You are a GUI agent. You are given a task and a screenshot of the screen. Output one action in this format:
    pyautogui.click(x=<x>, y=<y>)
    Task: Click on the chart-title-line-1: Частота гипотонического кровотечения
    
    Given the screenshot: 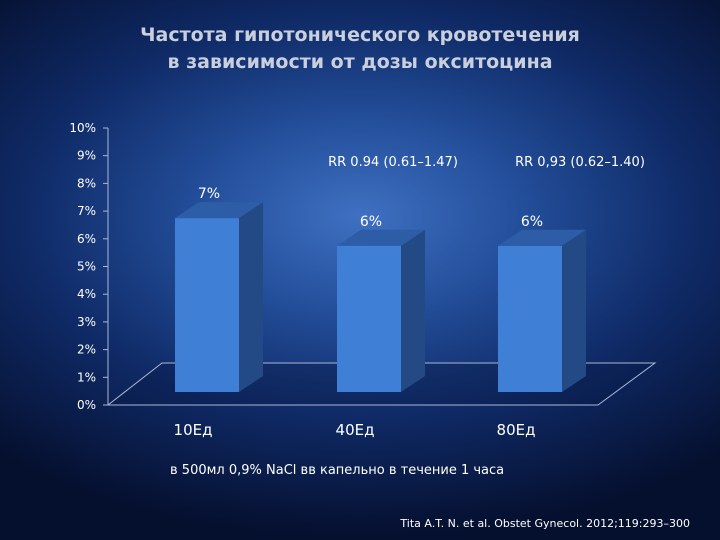 What is the action you would take?
    pyautogui.click(x=360, y=35)
    